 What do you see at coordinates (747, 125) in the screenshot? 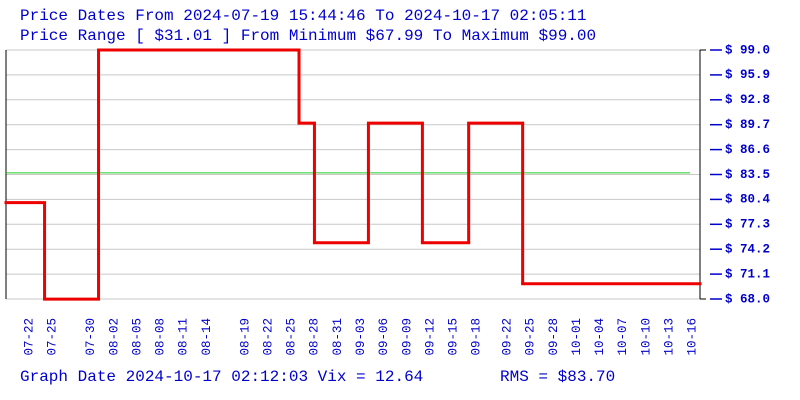
I see `y-tick-label: $ 89.7` at bounding box center [747, 125].